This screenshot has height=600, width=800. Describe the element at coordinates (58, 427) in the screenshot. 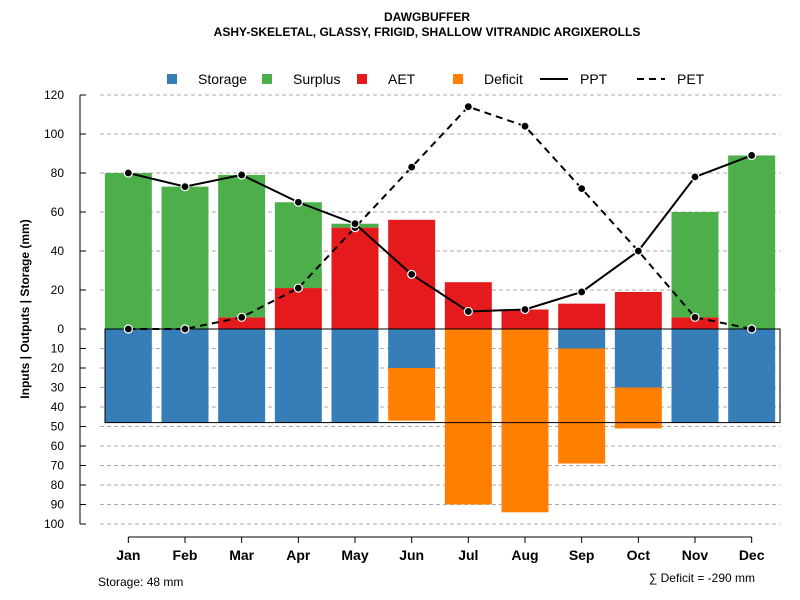

I see `y-tick-label: 50` at that location.